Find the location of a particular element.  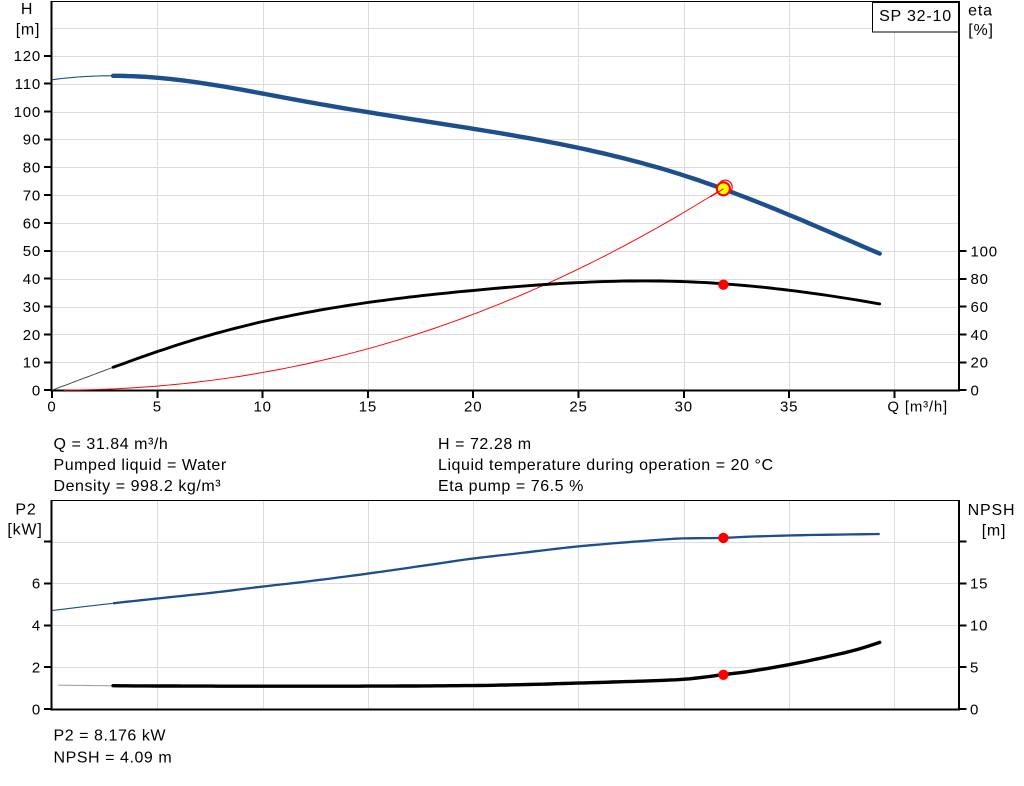

svg-text: 50 is located at coordinates (32, 251).